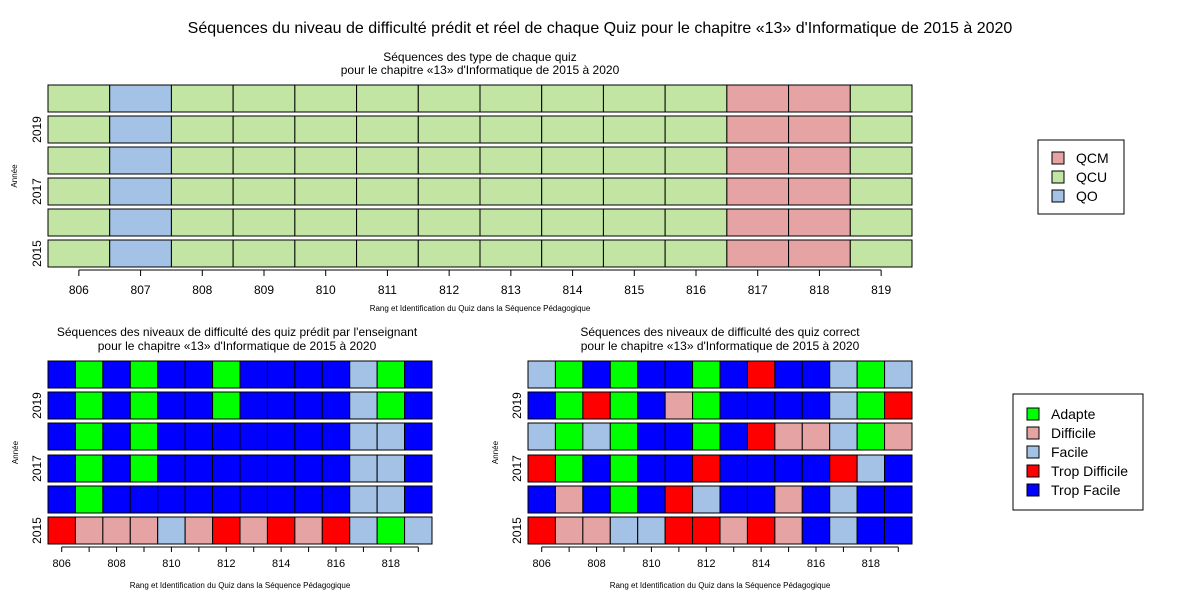  I want to click on x-tick-label-correct-816: 816, so click(816, 564).